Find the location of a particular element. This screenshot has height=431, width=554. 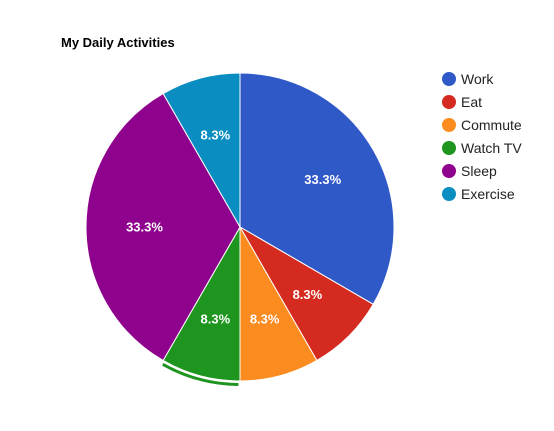

legend-swatch-work is located at coordinates (449, 79).